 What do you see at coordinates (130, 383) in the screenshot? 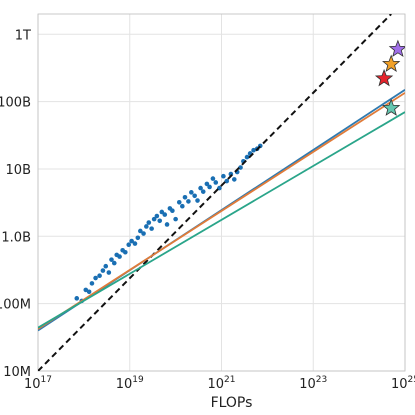
I see `x-tick-label: 1019` at bounding box center [130, 383].